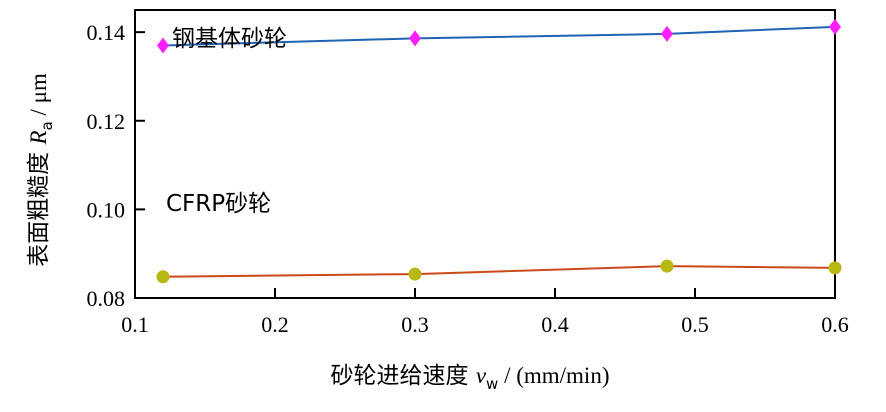 The image size is (886, 412). I want to click on y-tick-label: 0.14, so click(106, 32).